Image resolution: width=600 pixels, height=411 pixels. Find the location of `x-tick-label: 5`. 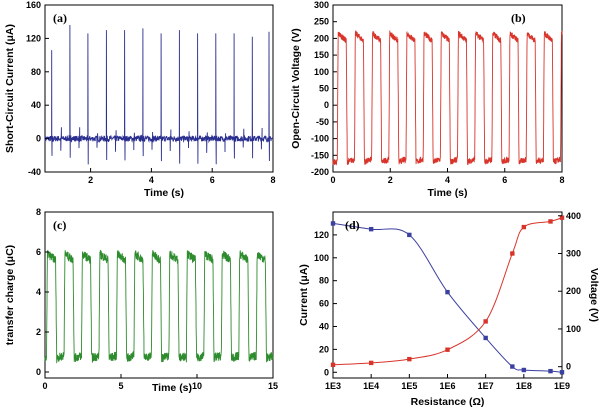

x-tick-label: 5 is located at coordinates (120, 386).